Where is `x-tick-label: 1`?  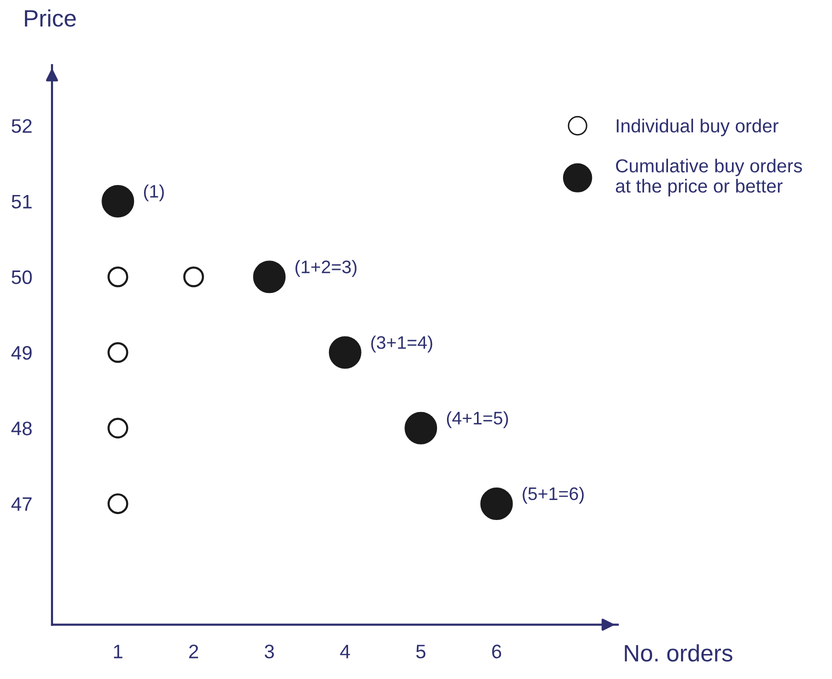
x-tick-label: 1 is located at coordinates (118, 651).